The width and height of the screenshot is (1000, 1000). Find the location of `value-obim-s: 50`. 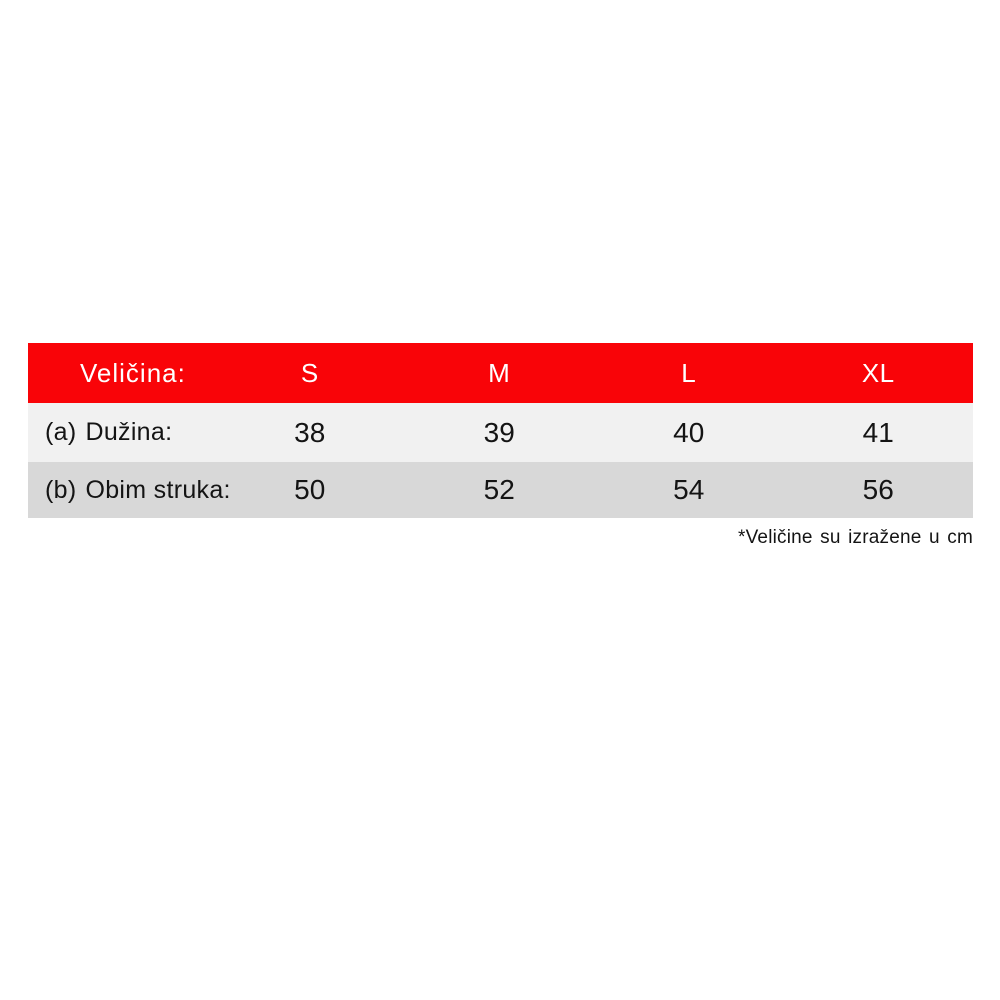

value-obim-s: 50 is located at coordinates (310, 489).